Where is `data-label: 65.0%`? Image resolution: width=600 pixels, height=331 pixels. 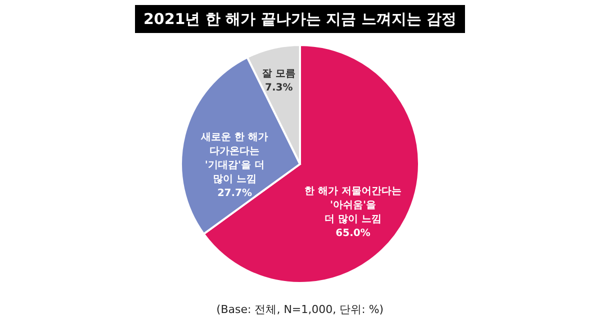
data-label: 65.0% is located at coordinates (353, 234).